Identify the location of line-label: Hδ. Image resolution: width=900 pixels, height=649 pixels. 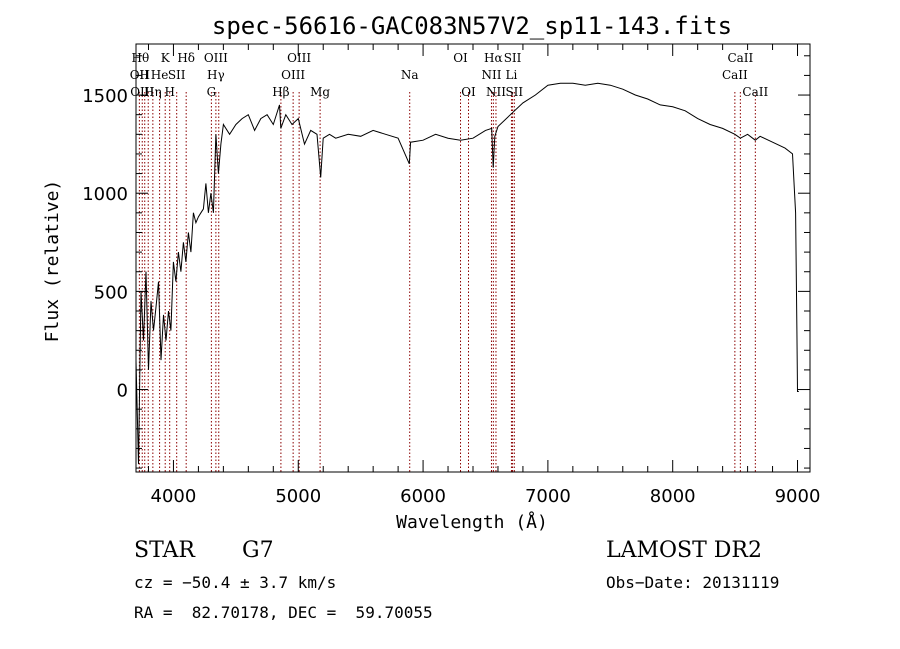
(186, 58).